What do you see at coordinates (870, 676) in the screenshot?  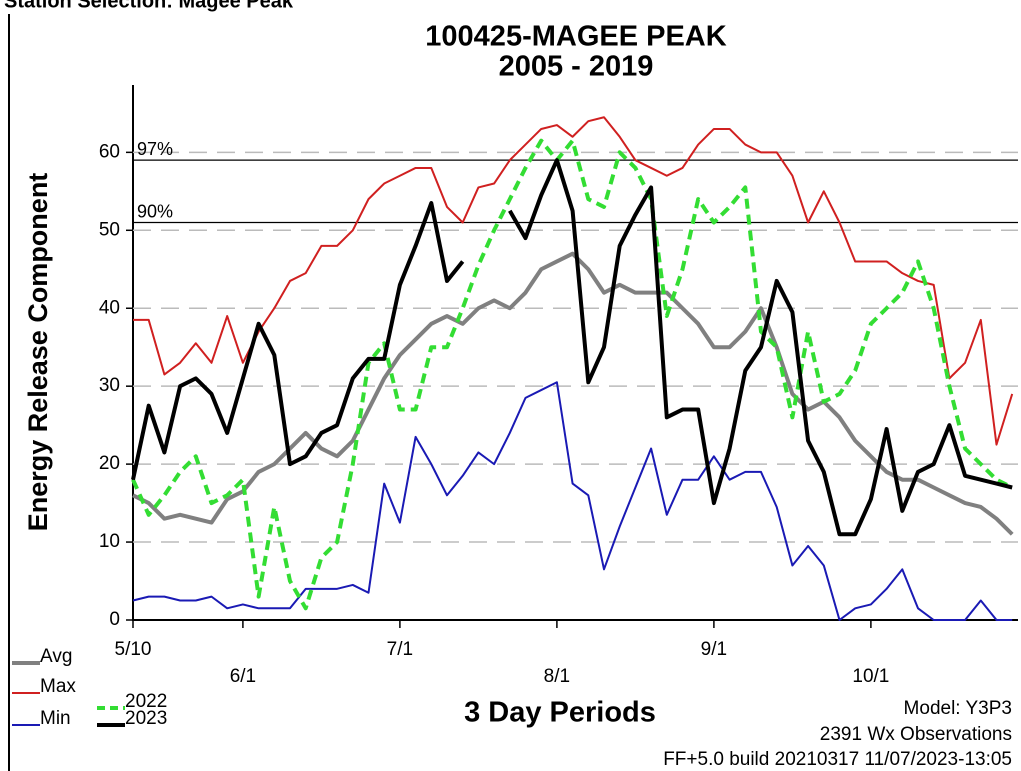 I see `x-tick-label: 10/1` at bounding box center [870, 676].